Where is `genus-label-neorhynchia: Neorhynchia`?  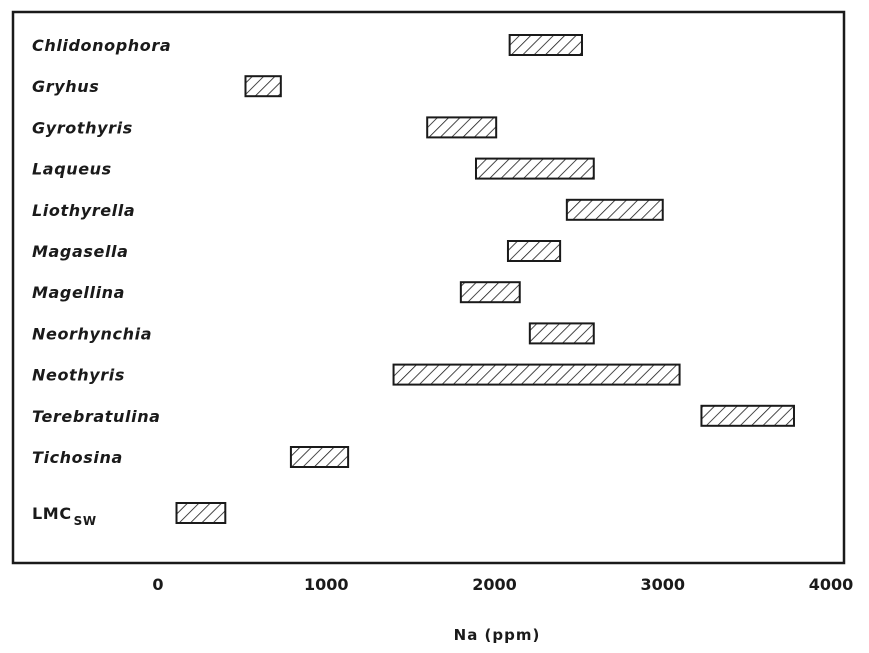
genus-label-neorhynchia: Neorhynchia is located at coordinates (92, 333).